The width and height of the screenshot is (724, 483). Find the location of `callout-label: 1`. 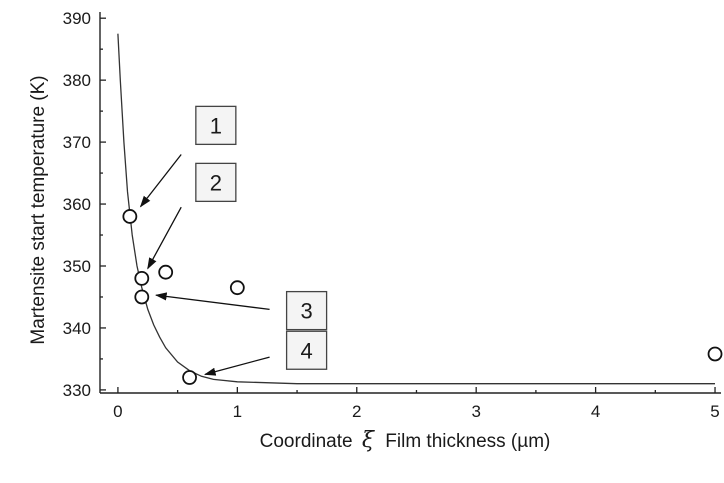

callout-label: 1 is located at coordinates (216, 125).